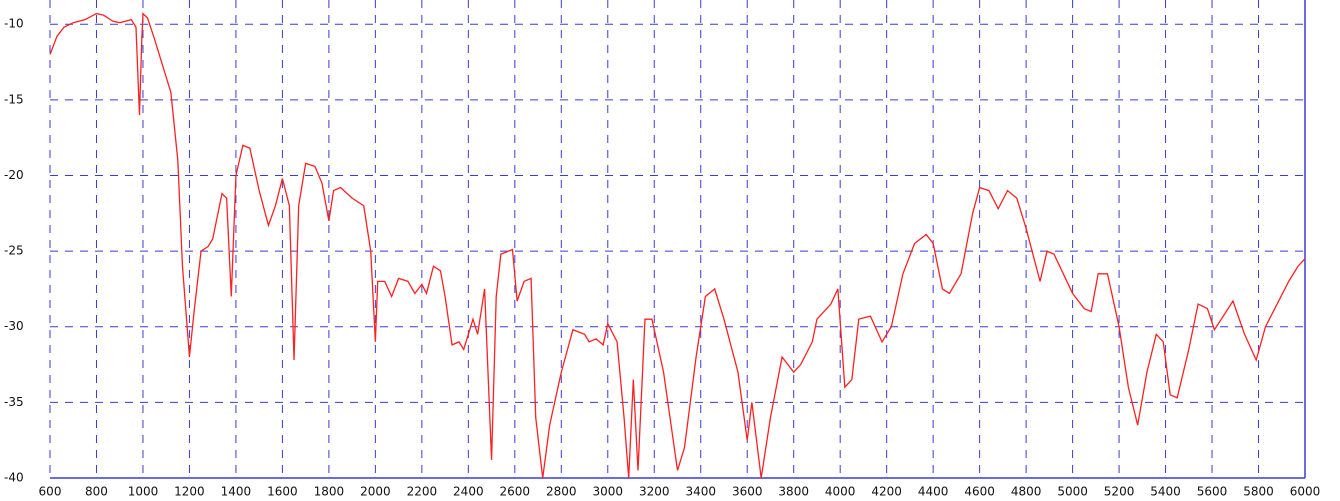  What do you see at coordinates (189, 492) in the screenshot?
I see `x-tick-label: 1200` at bounding box center [189, 492].